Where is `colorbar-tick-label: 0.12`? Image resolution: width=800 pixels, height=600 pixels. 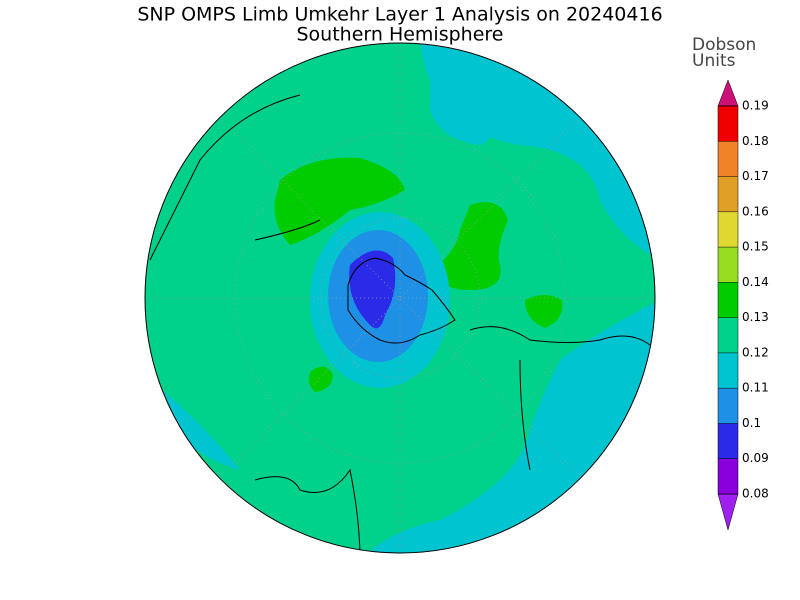 colorbar-tick-label: 0.12 is located at coordinates (755, 352).